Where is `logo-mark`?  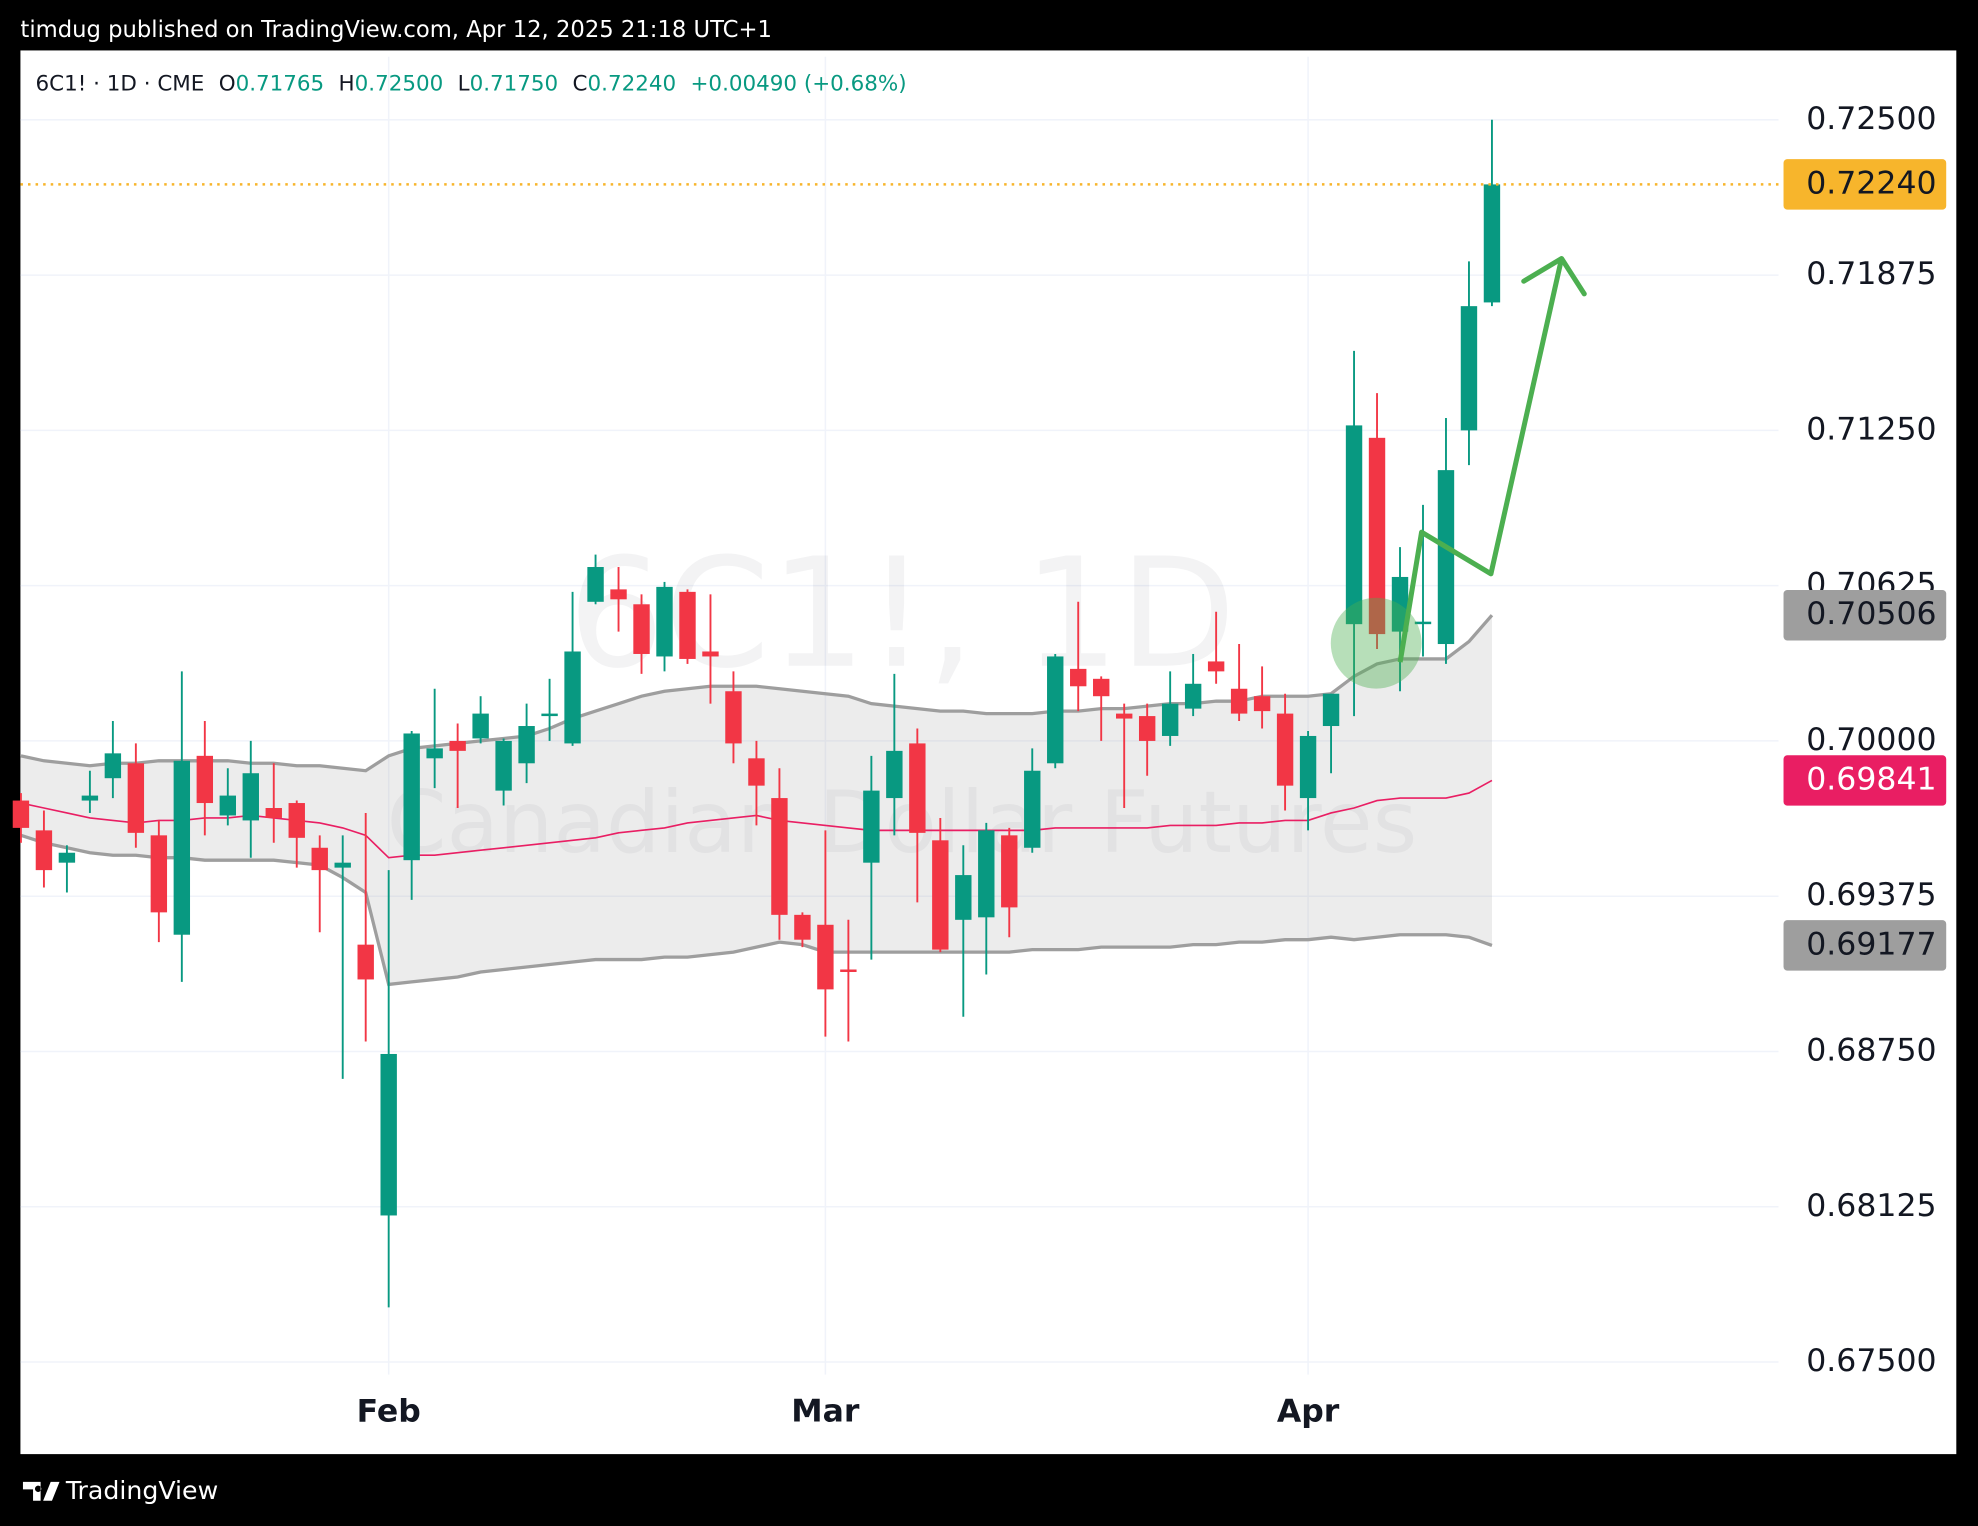
logo-mark is located at coordinates (41, 1491).